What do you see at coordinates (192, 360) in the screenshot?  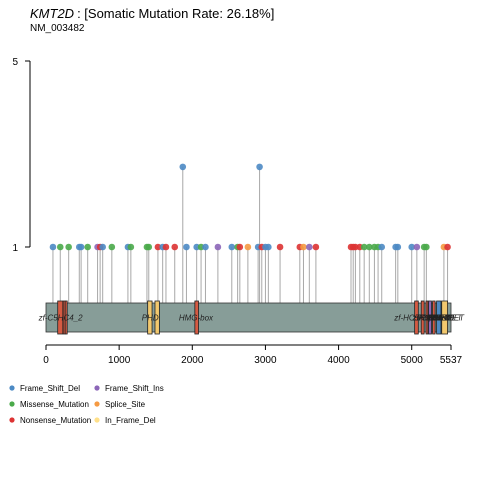 I see `x-tick-label: 2000` at bounding box center [192, 360].